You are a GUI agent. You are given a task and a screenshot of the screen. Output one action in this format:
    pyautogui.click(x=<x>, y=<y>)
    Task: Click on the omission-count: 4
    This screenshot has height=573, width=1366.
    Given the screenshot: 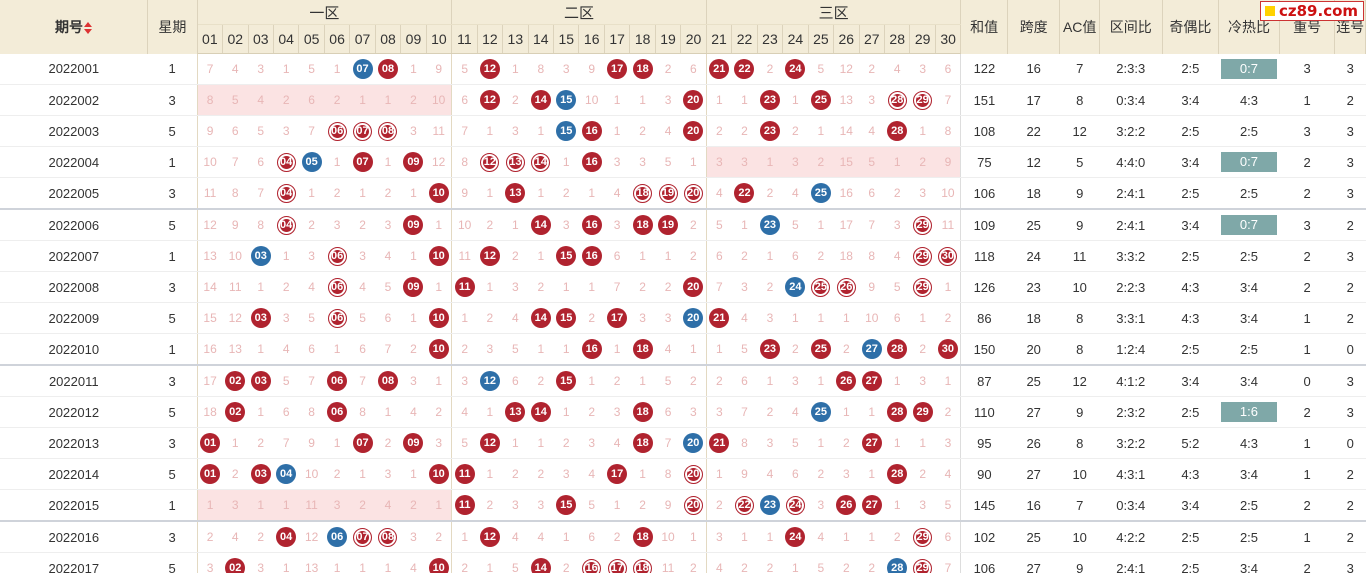 What is the action you would take?
    pyautogui.click(x=286, y=349)
    